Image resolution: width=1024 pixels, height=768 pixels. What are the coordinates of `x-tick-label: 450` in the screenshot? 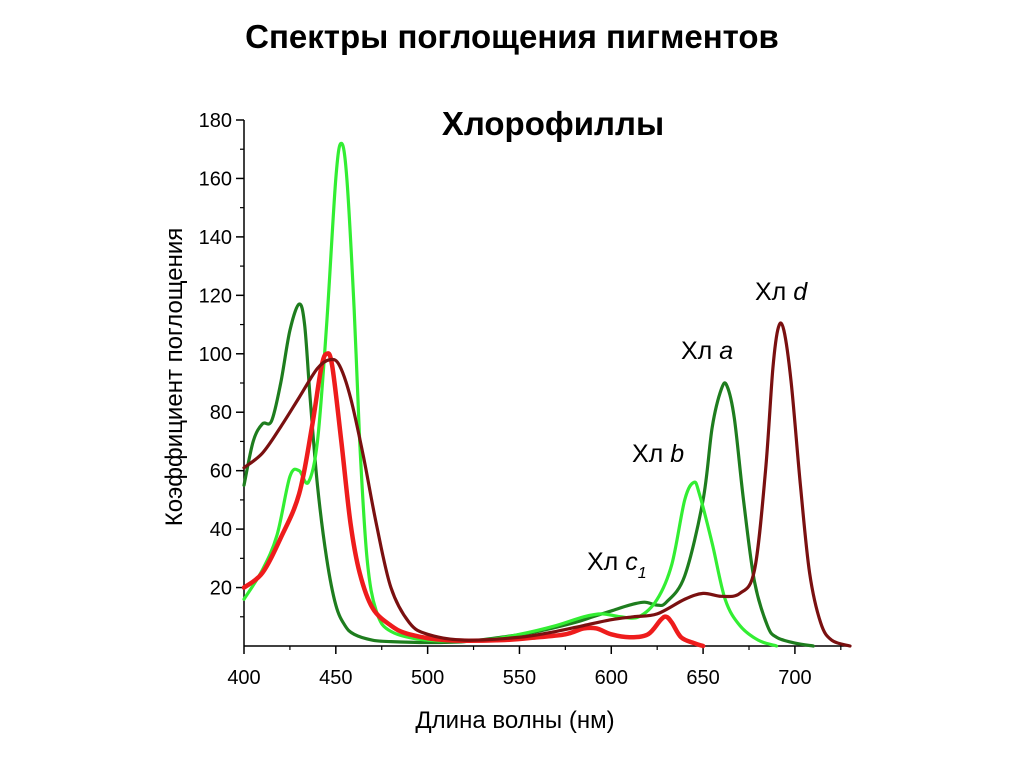 It's located at (335, 678).